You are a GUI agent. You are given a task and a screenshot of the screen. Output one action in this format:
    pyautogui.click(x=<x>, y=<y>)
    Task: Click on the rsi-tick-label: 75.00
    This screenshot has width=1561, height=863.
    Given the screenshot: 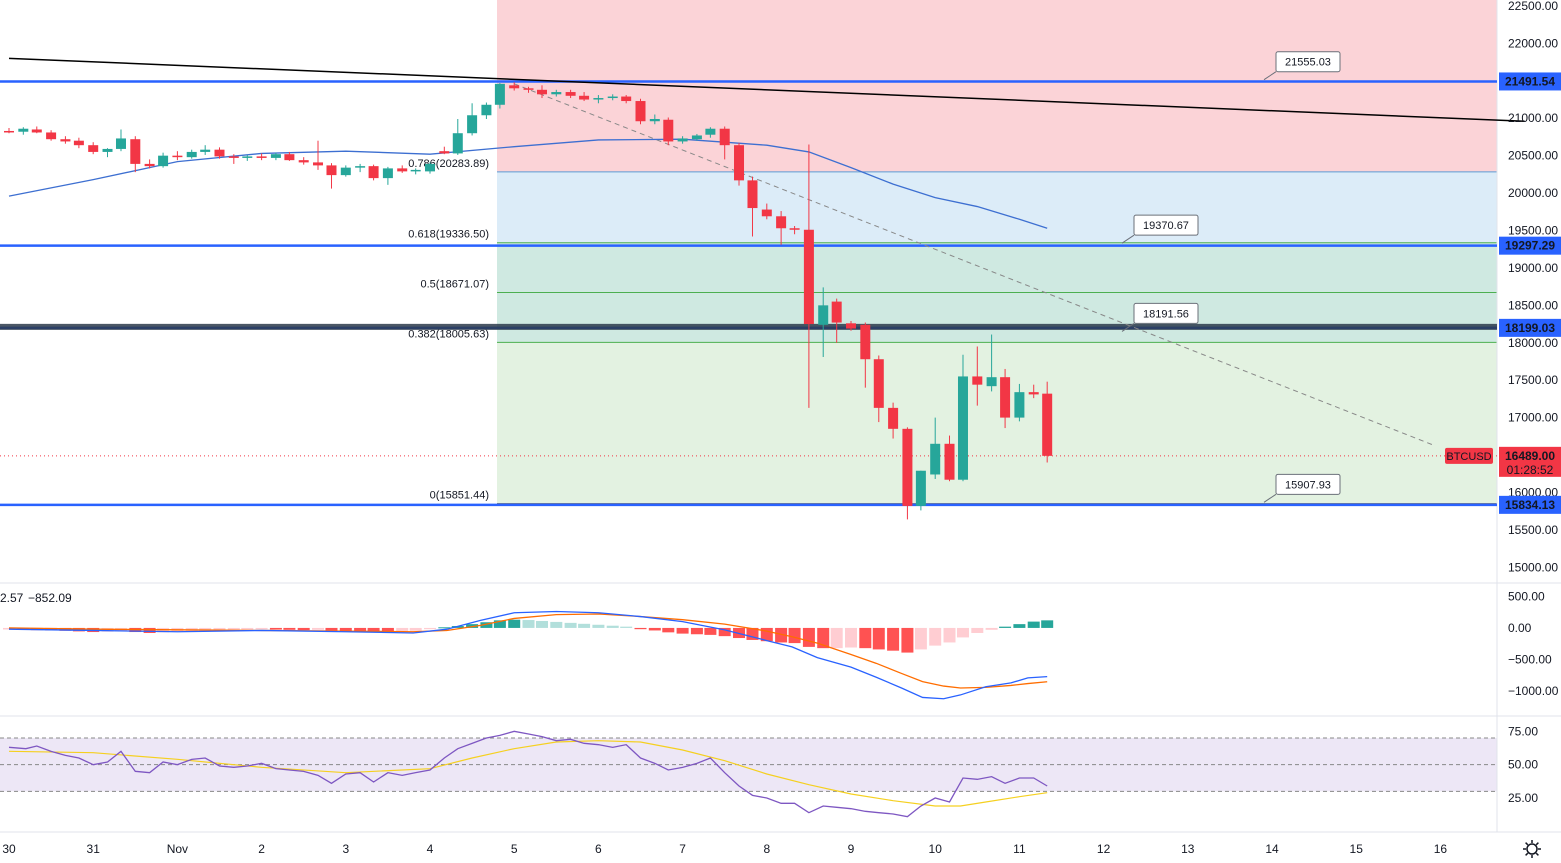 What is the action you would take?
    pyautogui.click(x=1523, y=731)
    